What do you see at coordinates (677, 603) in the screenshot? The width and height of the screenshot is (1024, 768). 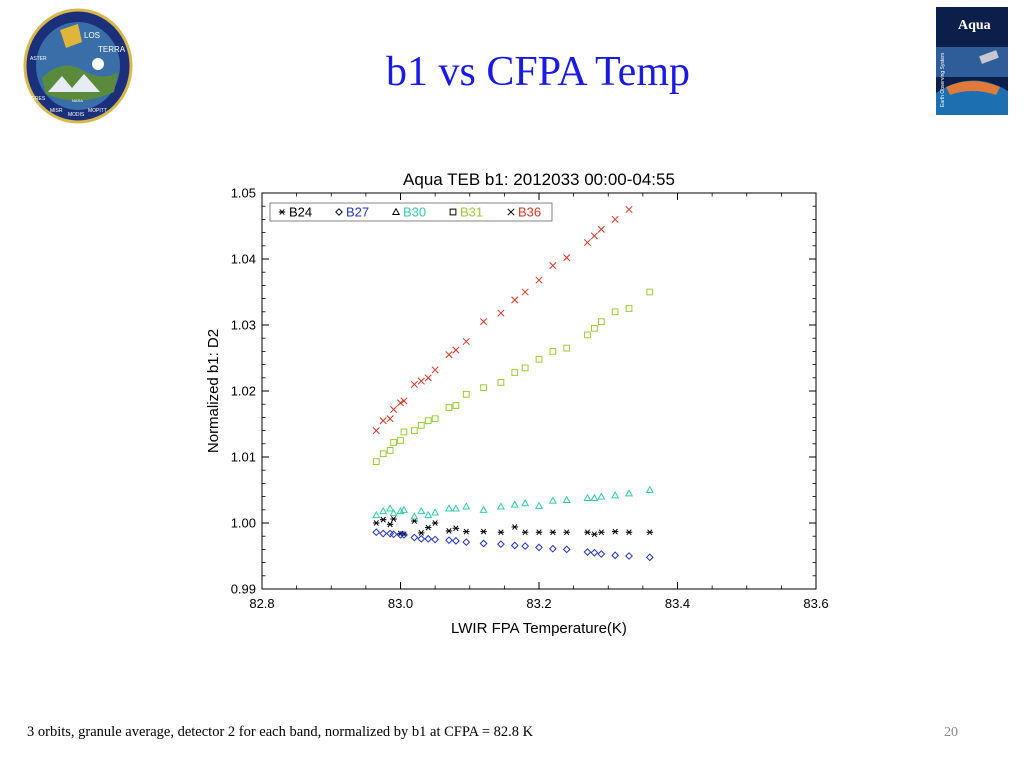 I see `x-tick-label-83-4: 83.4` at bounding box center [677, 603].